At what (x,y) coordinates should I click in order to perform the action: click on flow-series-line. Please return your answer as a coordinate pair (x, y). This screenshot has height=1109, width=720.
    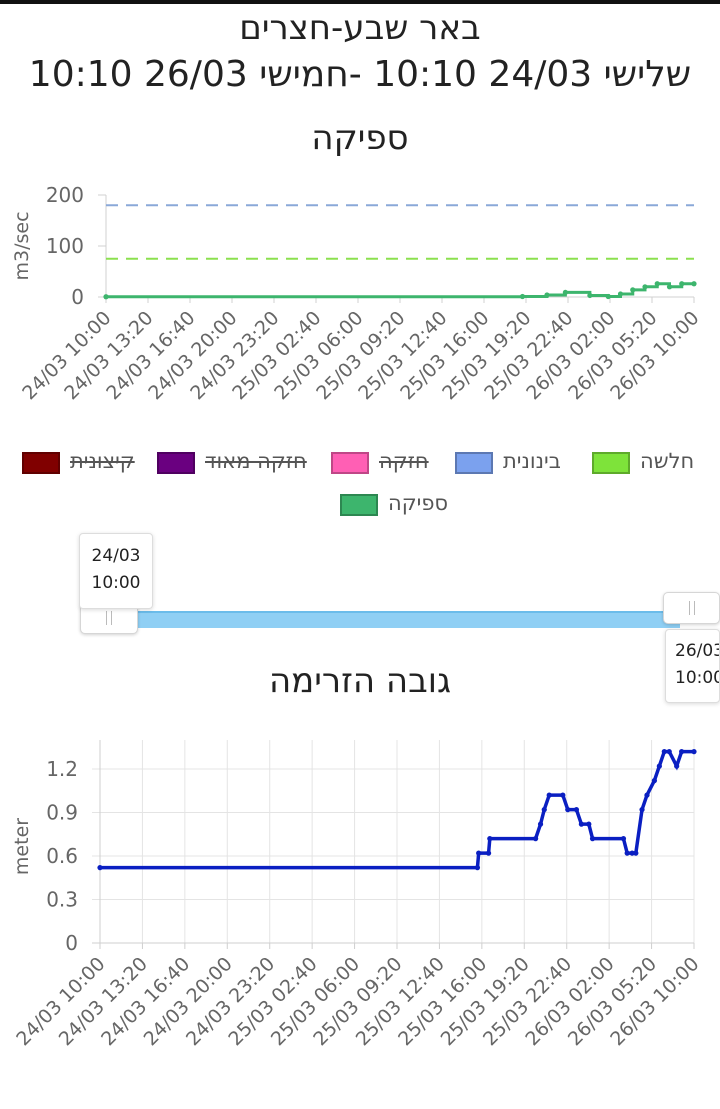
    Looking at the image, I should click on (400, 290).